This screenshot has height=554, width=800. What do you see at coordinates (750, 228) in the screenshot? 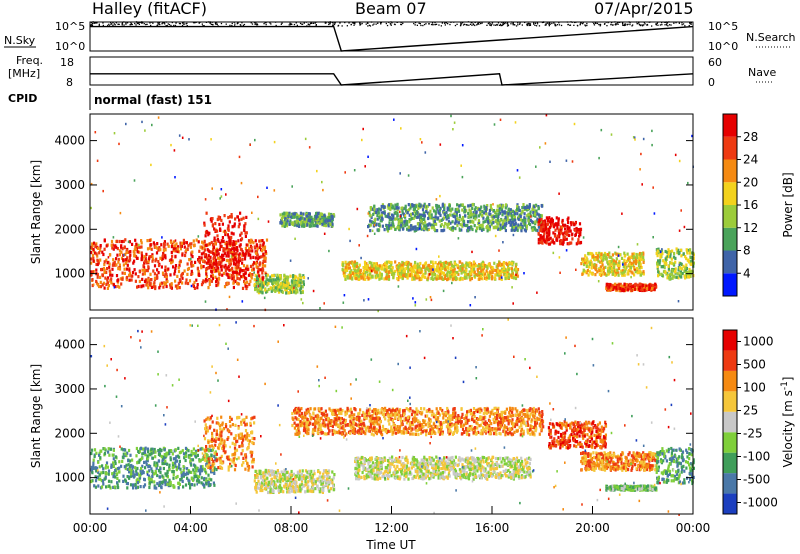
I see `colorbar-tick-label: 12` at bounding box center [750, 228].